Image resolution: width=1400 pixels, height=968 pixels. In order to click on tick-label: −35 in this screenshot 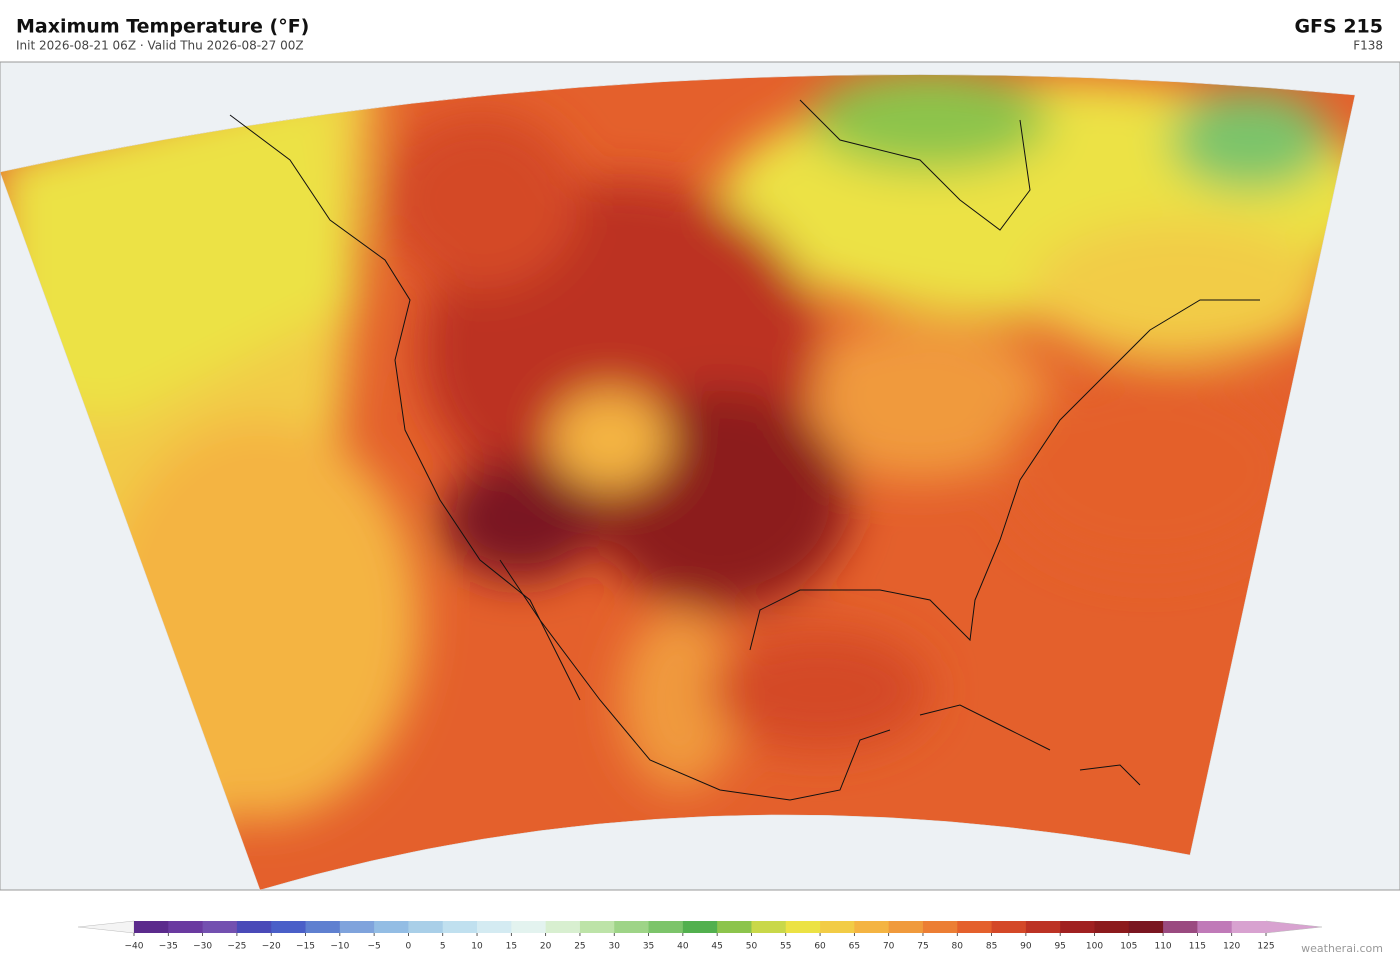, I will do `click(168, 947)`.